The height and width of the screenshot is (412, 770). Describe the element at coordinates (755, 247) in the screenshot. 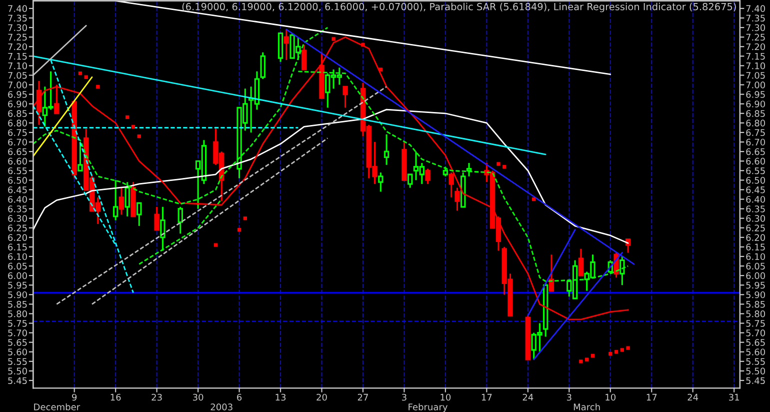

I see `y2-tick-label: 6.15` at that location.